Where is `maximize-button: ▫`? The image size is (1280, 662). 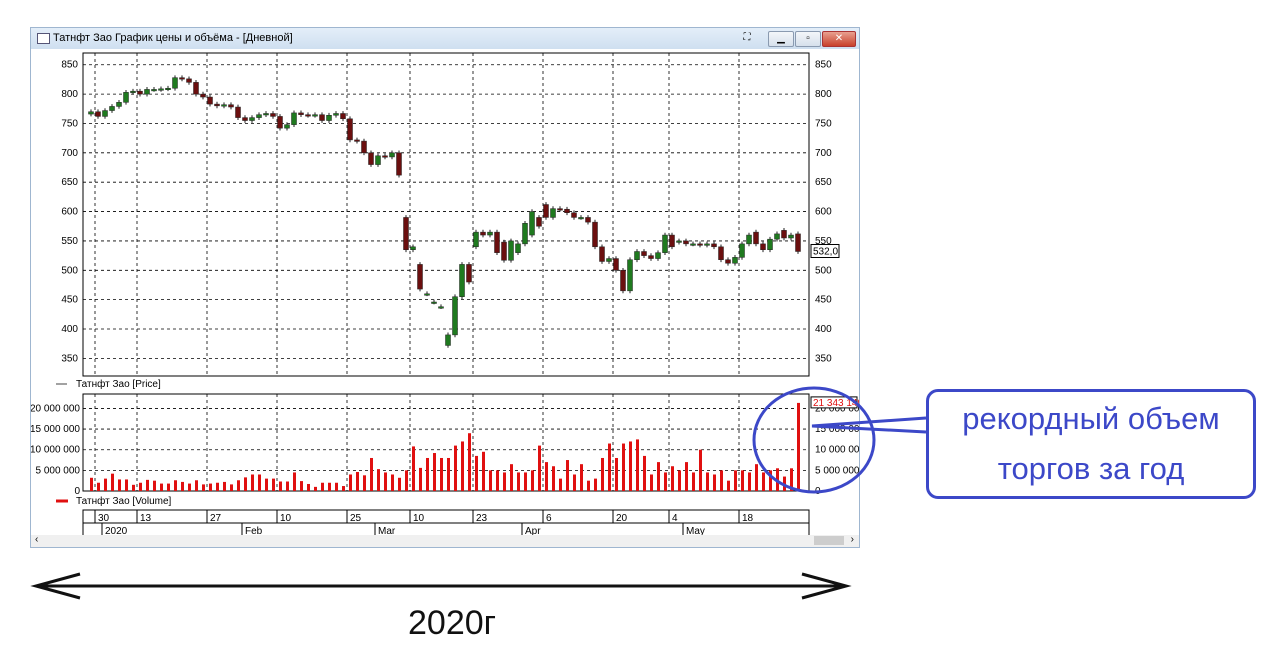 maximize-button: ▫ is located at coordinates (808, 39).